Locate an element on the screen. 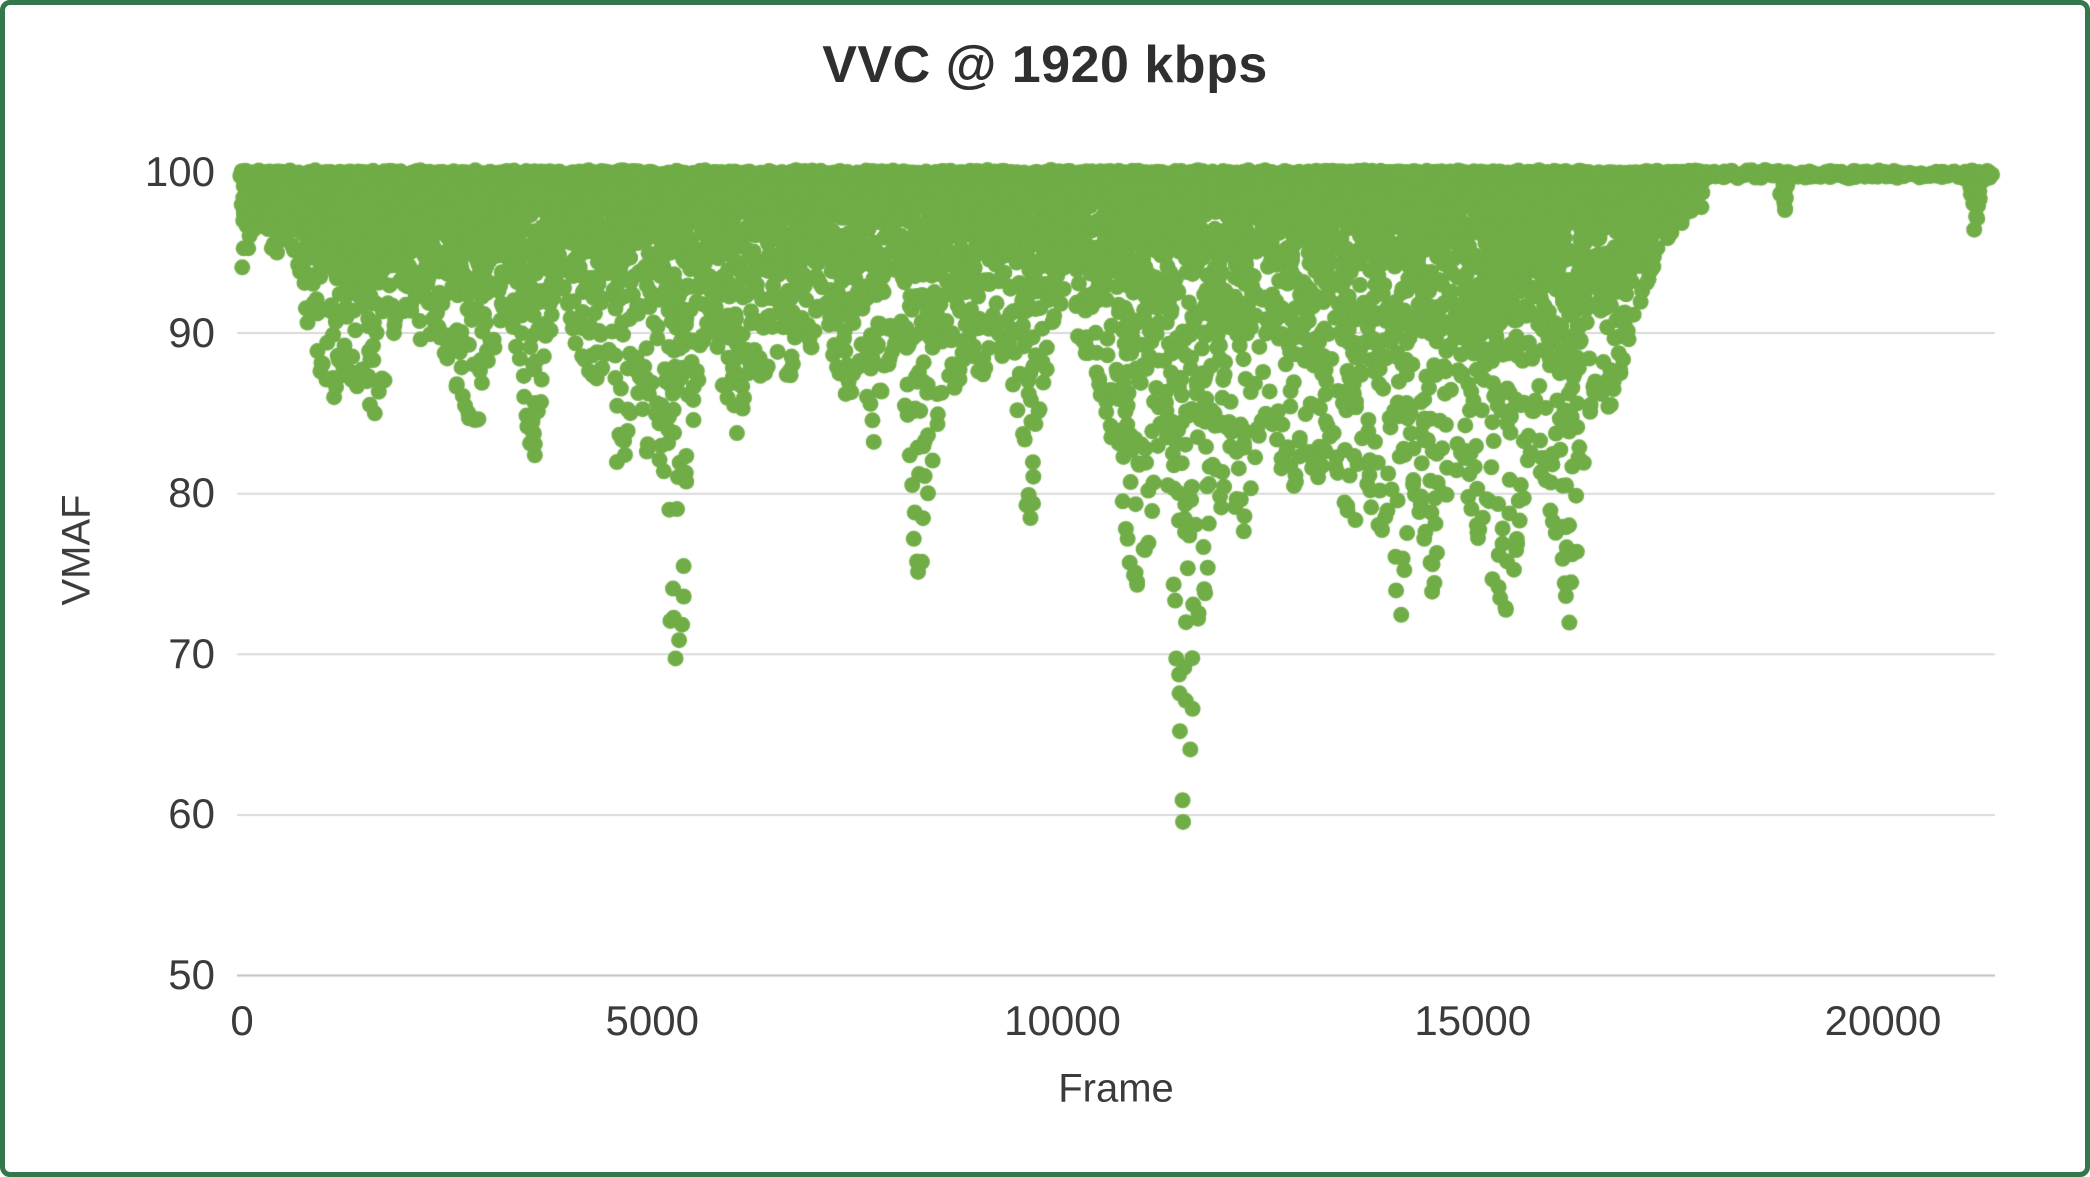 The width and height of the screenshot is (2090, 1177). y-axis-title: VMAF is located at coordinates (76, 550).